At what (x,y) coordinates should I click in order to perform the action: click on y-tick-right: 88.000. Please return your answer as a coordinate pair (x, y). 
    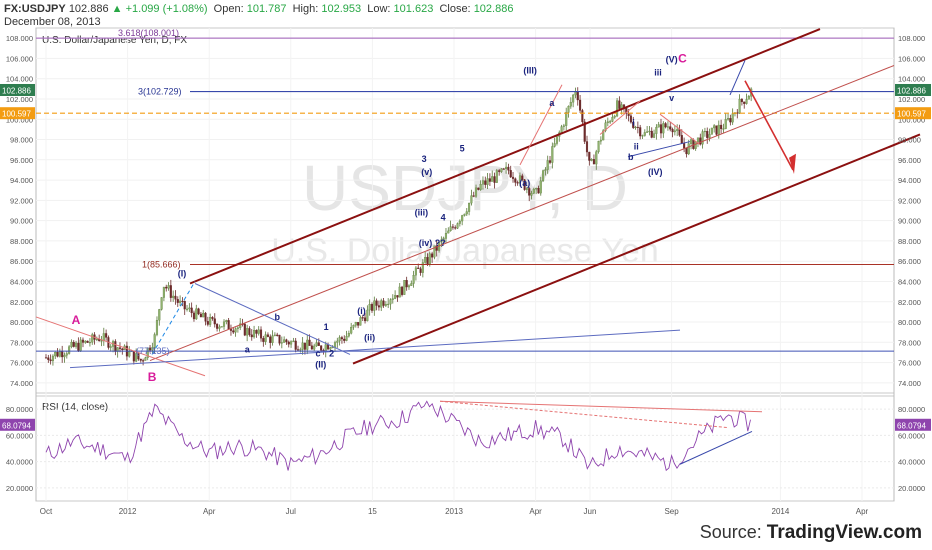
    Looking at the image, I should click on (909, 241).